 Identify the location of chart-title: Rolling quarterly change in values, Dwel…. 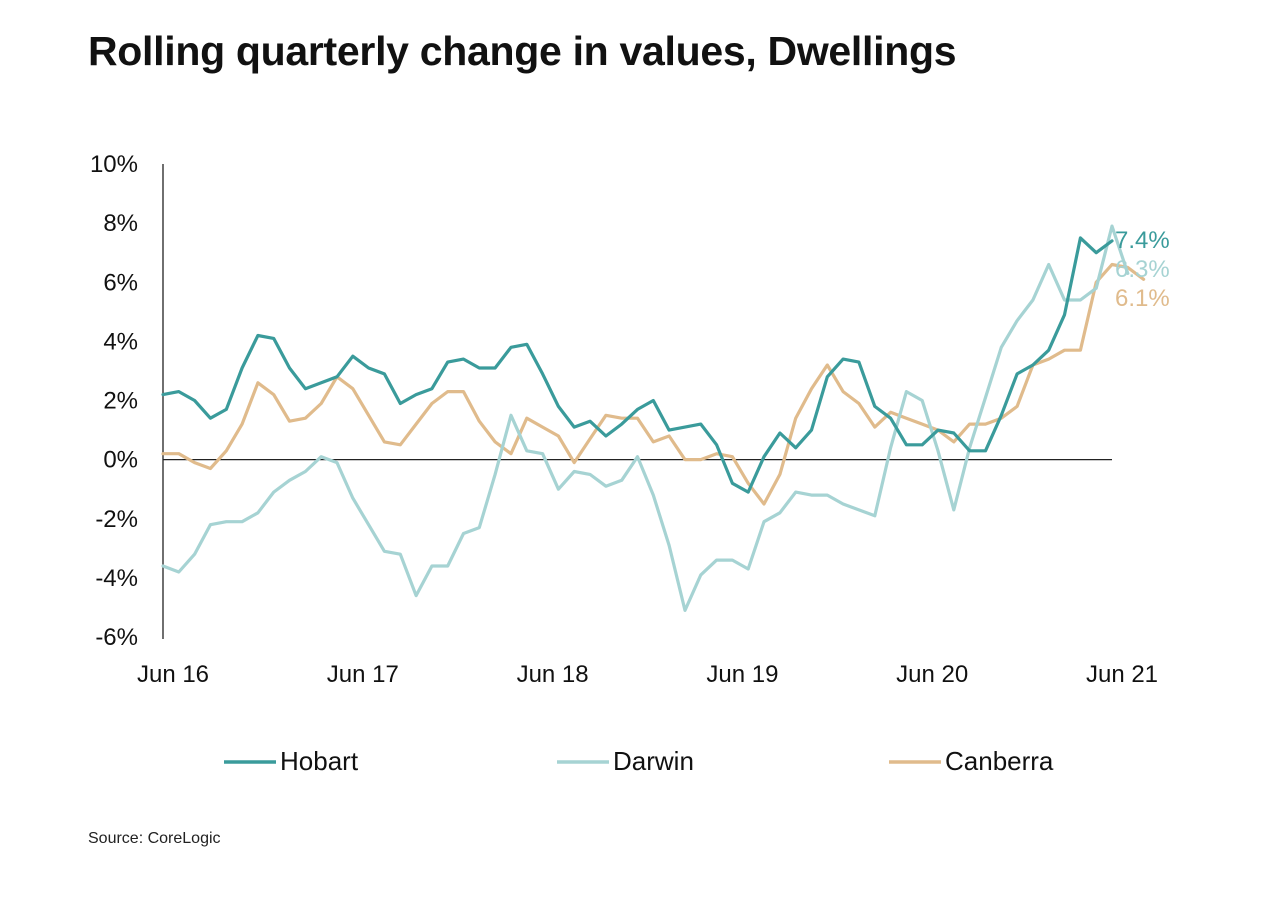
(522, 51).